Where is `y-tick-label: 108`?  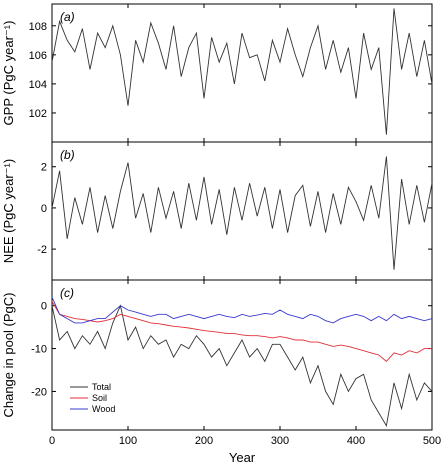 y-tick-label: 108 is located at coordinates (38, 27).